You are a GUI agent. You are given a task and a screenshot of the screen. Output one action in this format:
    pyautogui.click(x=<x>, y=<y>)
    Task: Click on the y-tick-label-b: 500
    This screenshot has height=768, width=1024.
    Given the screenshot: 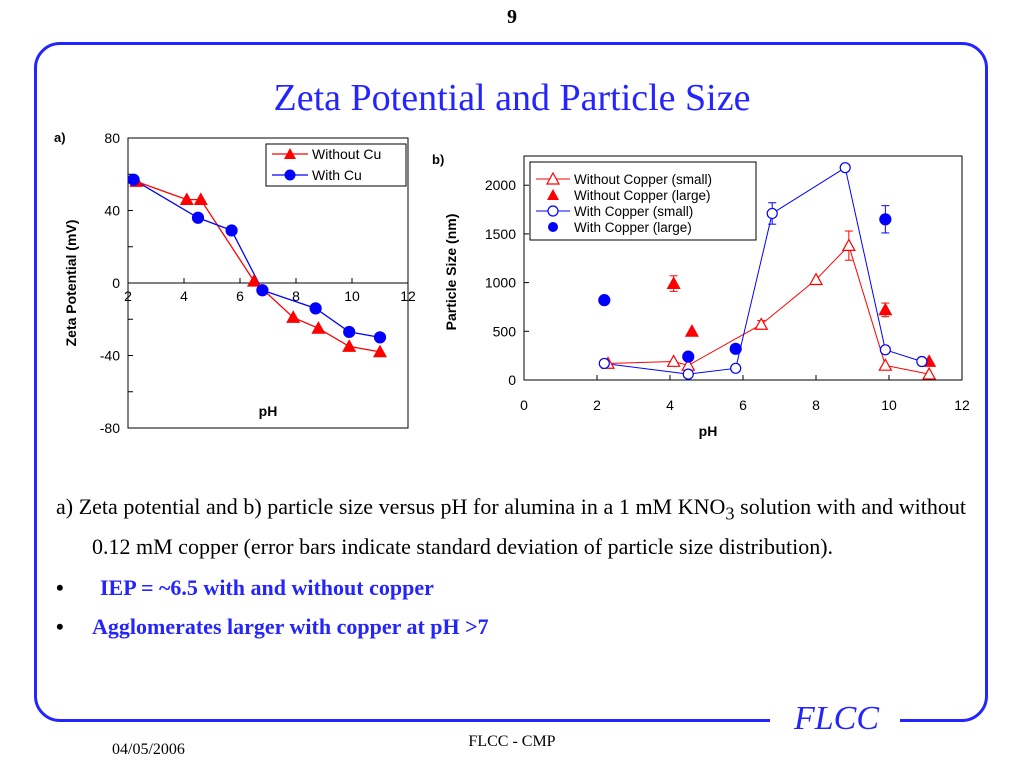 What is the action you would take?
    pyautogui.click(x=505, y=331)
    